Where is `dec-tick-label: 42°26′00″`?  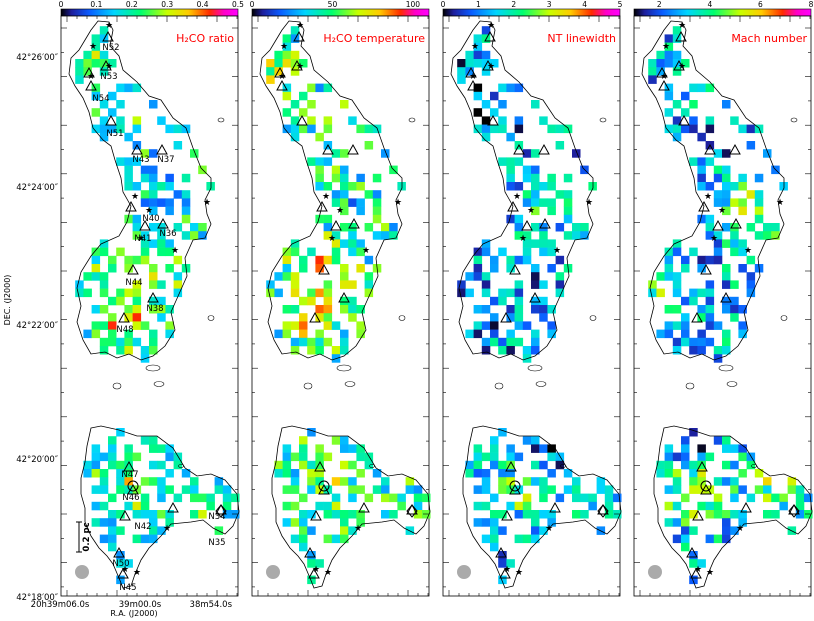
dec-tick-label: 42°26′00″ is located at coordinates (37, 58).